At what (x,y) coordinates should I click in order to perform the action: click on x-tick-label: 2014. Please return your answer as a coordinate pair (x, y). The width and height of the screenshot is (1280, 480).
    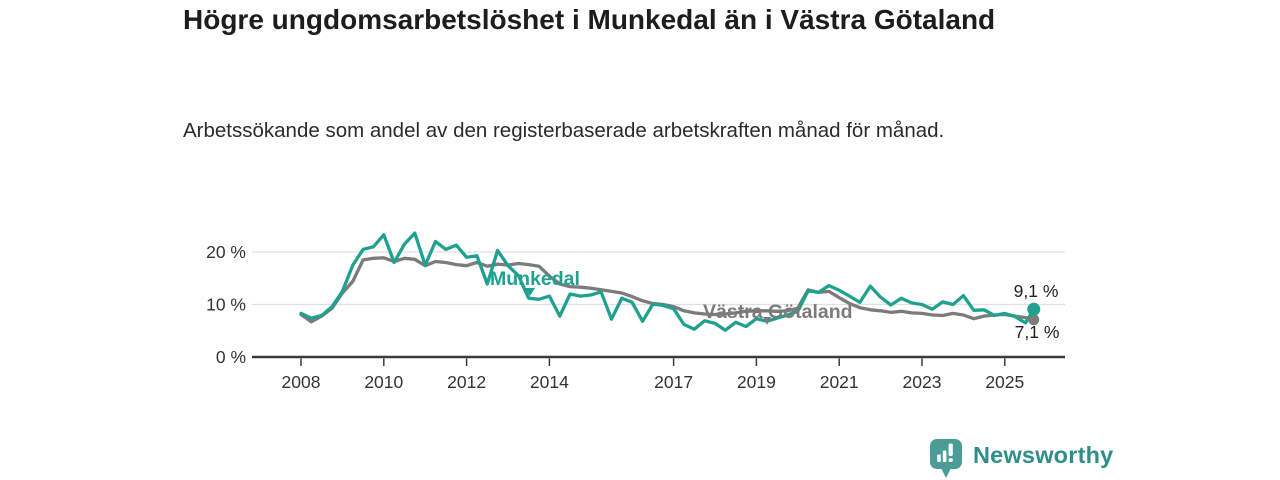
    Looking at the image, I should click on (549, 382).